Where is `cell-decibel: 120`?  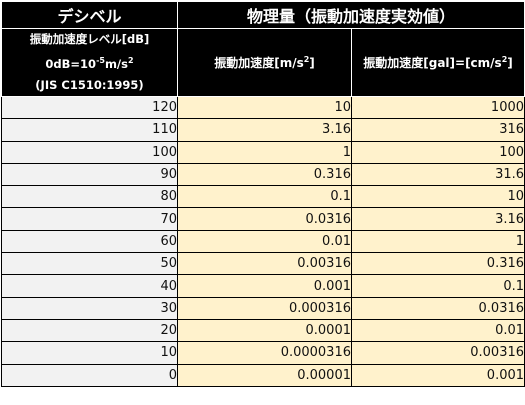
cell-decibel: 120 is located at coordinates (89, 107).